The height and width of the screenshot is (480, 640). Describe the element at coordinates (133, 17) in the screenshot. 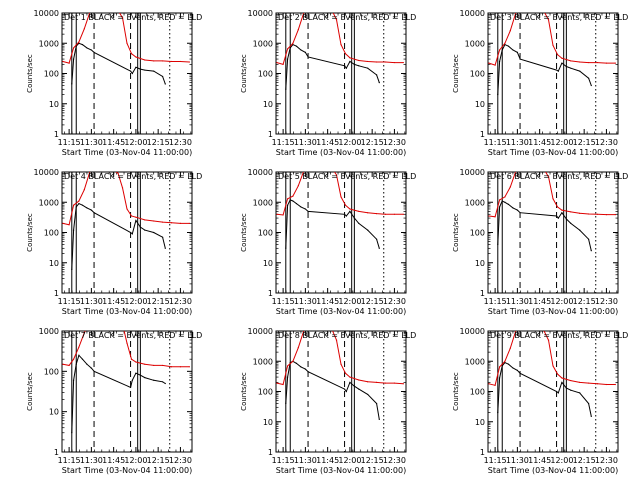

I see `panel-title: Det 1 BLACK = Events, RED = LLD` at that location.